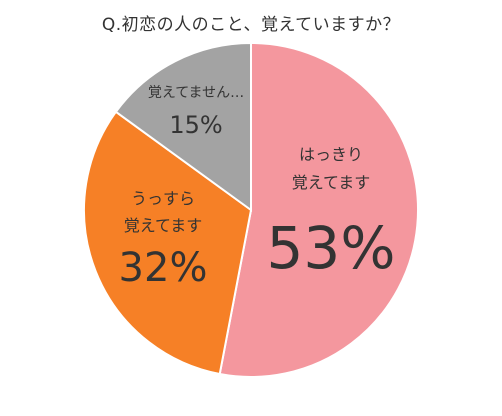 This screenshot has width=502, height=416. I want to click on slice-value-oboetemasen: 15%, so click(195, 125).